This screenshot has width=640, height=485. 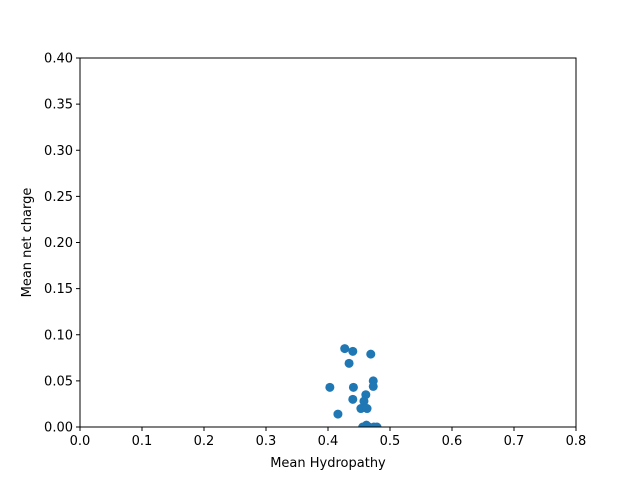 What do you see at coordinates (390, 441) in the screenshot?
I see `x-tick-label: 0.5` at bounding box center [390, 441].